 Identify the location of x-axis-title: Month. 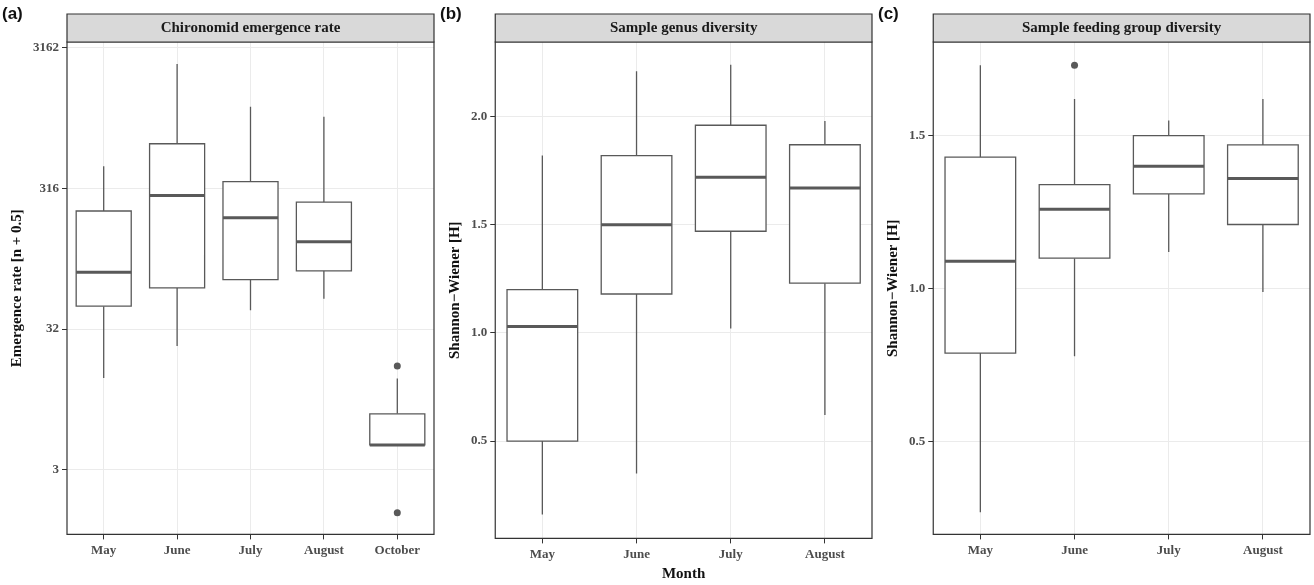
(683, 572).